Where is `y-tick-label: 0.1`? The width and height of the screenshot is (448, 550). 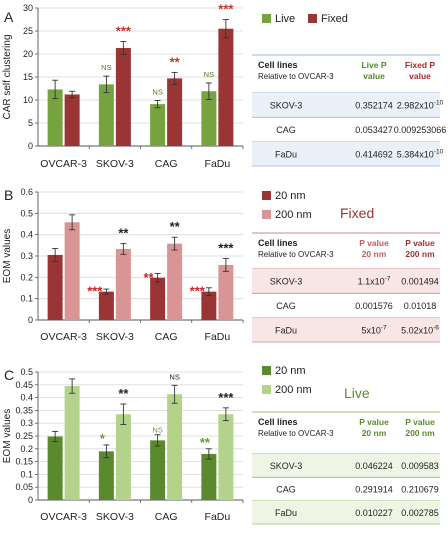 y-tick-label: 0.1 is located at coordinates (26, 474).